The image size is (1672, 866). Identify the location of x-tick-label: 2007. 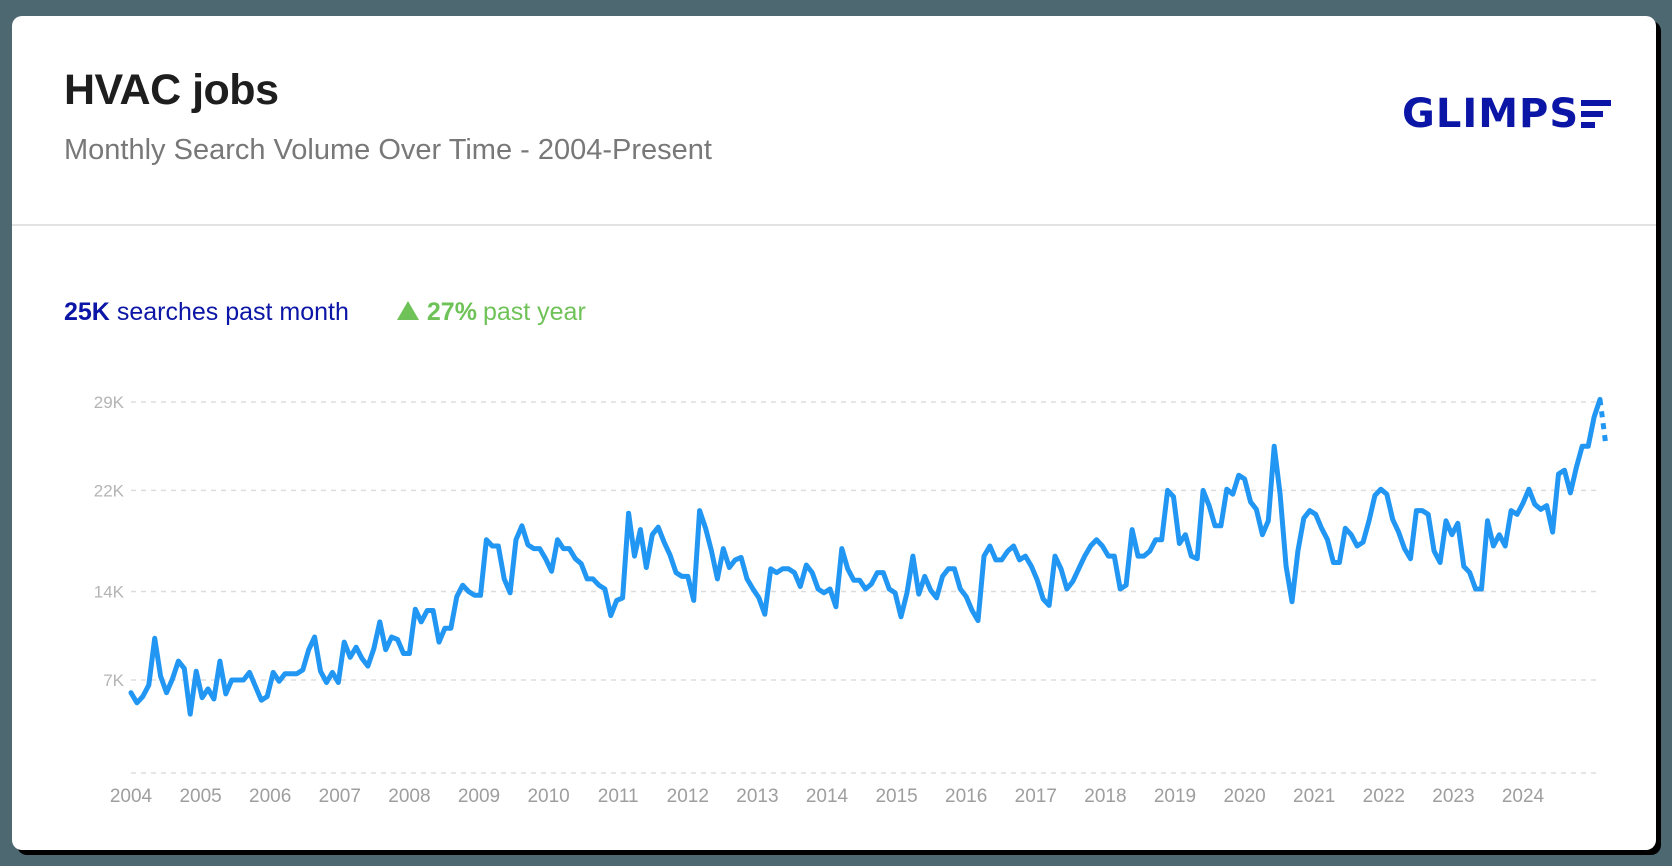
(340, 796).